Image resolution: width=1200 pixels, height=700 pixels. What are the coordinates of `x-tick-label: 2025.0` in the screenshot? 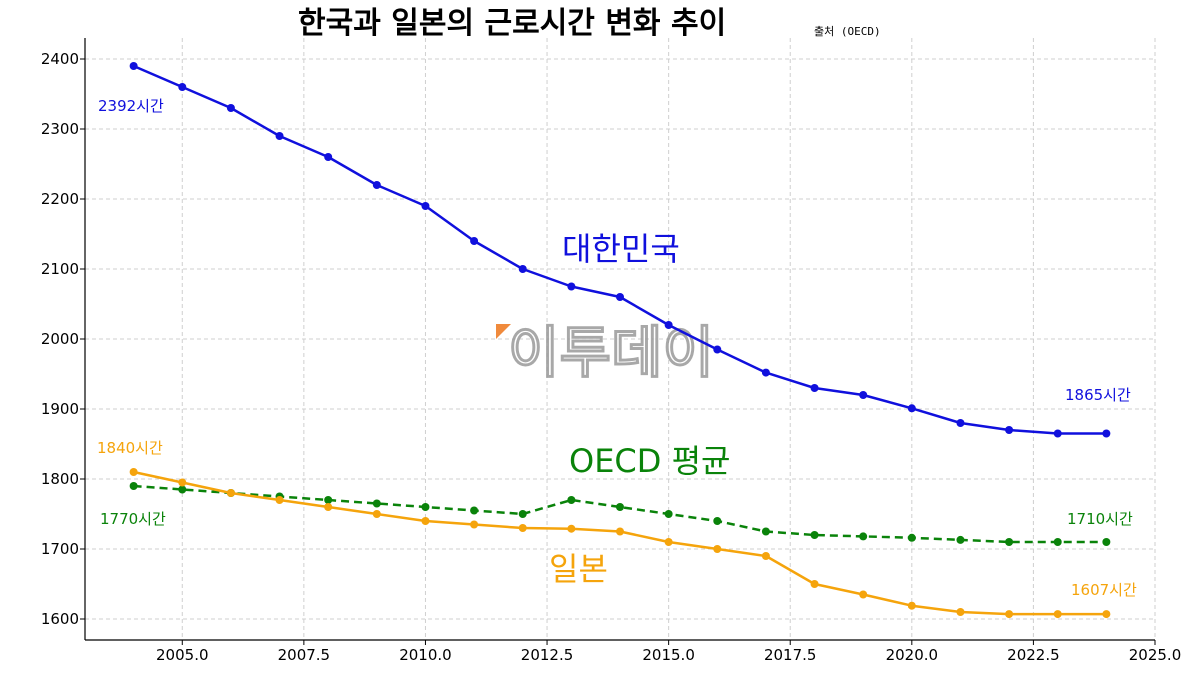 It's located at (1155, 655).